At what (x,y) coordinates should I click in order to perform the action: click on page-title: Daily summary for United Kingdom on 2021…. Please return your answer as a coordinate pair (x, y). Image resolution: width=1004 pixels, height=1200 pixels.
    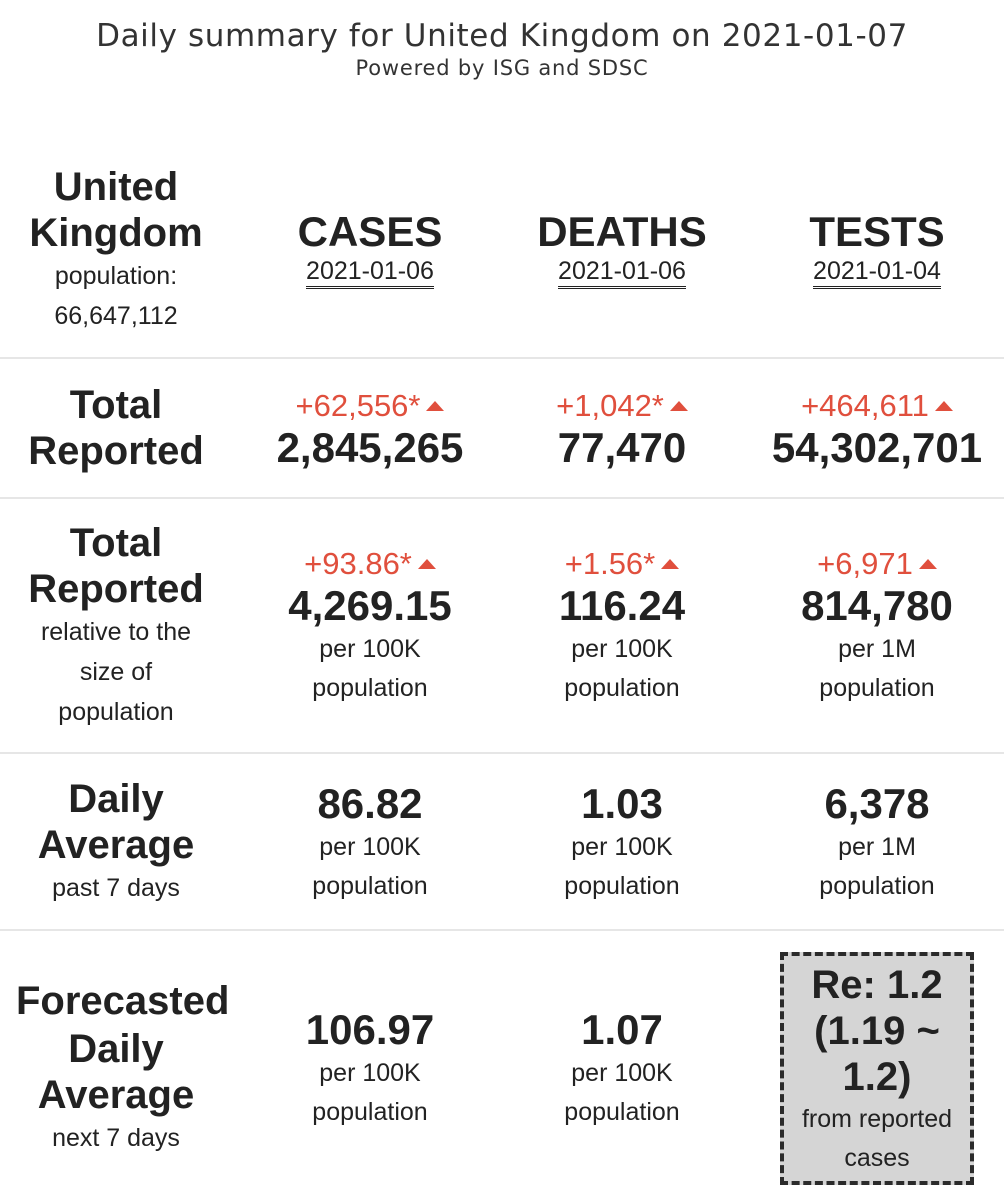
    Looking at the image, I should click on (502, 36).